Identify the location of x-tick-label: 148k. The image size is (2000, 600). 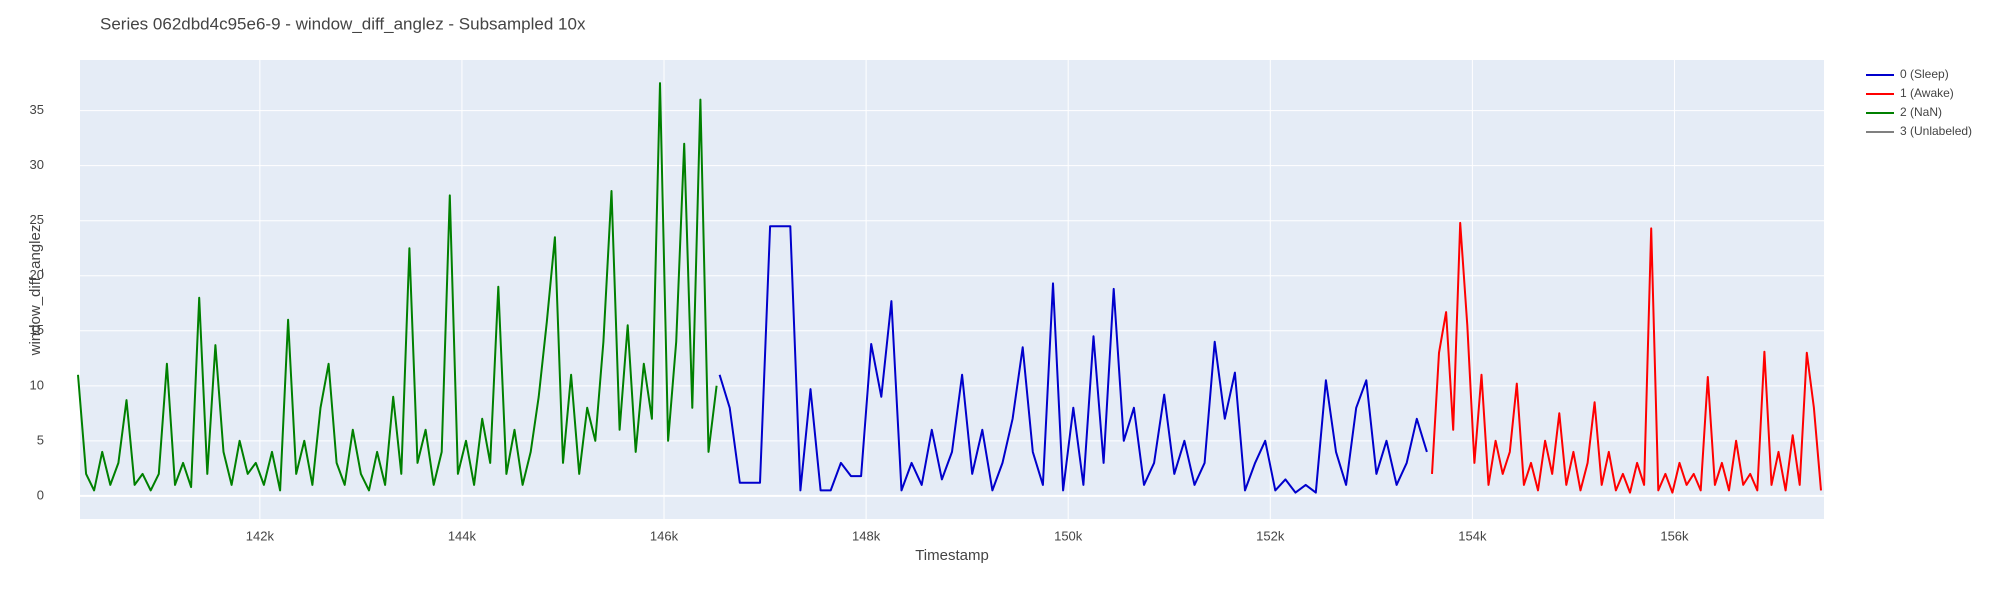
(866, 535).